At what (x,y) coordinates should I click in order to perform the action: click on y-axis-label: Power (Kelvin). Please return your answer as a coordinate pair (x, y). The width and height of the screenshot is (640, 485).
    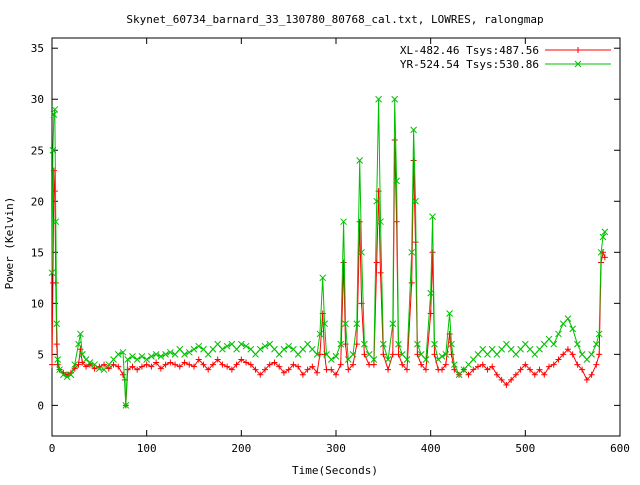
    Looking at the image, I should click on (9, 243).